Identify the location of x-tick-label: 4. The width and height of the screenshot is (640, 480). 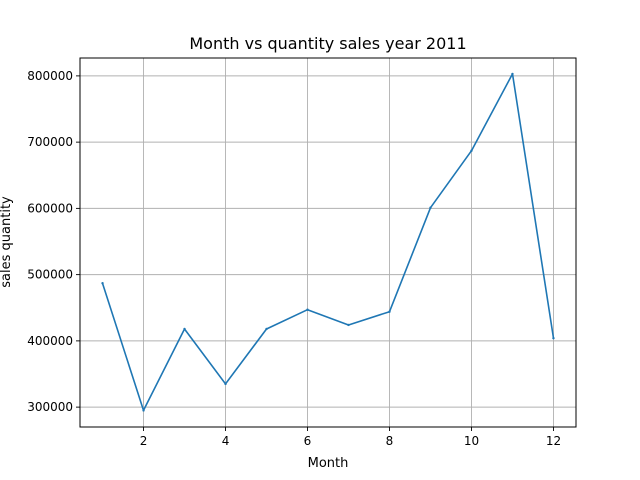
(226, 441).